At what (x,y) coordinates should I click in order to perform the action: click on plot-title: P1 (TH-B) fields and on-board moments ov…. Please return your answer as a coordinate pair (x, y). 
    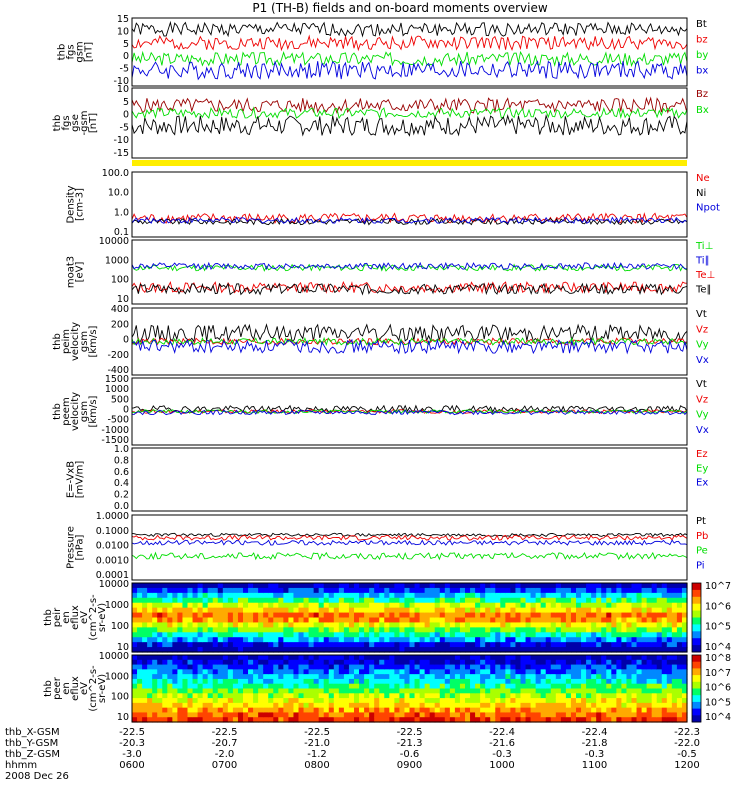
    Looking at the image, I should click on (400, 8).